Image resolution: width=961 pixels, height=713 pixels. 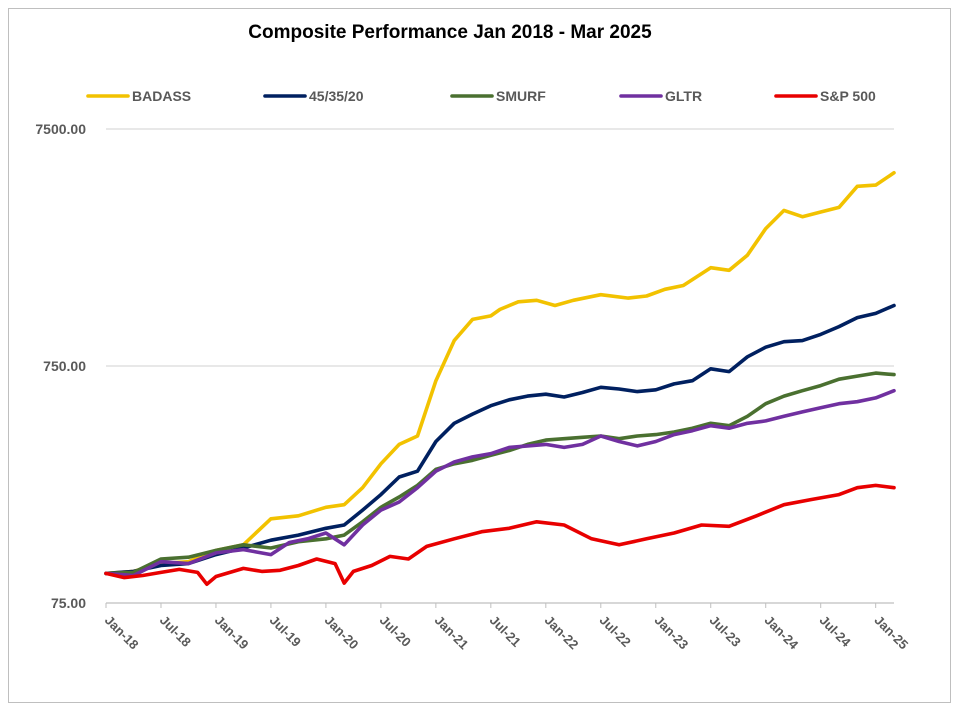 What do you see at coordinates (342, 633) in the screenshot?
I see `x-tick-label: Jan-20` at bounding box center [342, 633].